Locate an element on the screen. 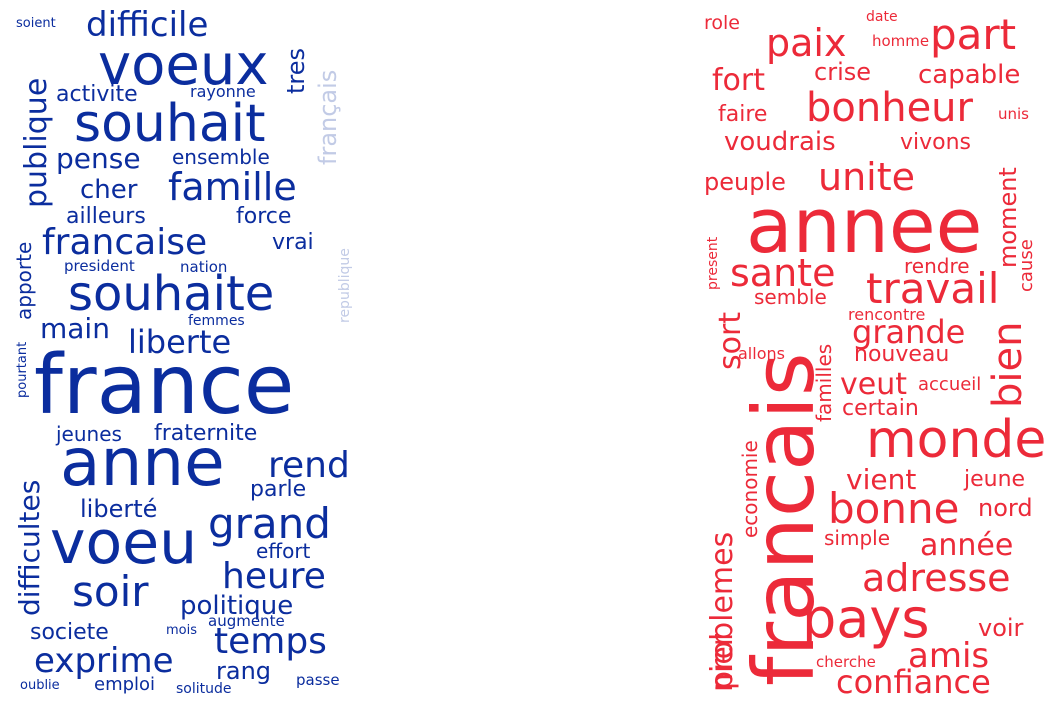  word: semble is located at coordinates (790, 297).